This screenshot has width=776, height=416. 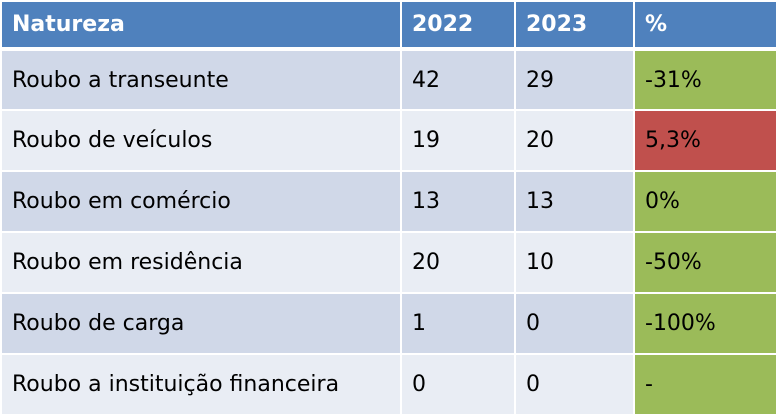 I want to click on cell-2022: 19, so click(x=458, y=140).